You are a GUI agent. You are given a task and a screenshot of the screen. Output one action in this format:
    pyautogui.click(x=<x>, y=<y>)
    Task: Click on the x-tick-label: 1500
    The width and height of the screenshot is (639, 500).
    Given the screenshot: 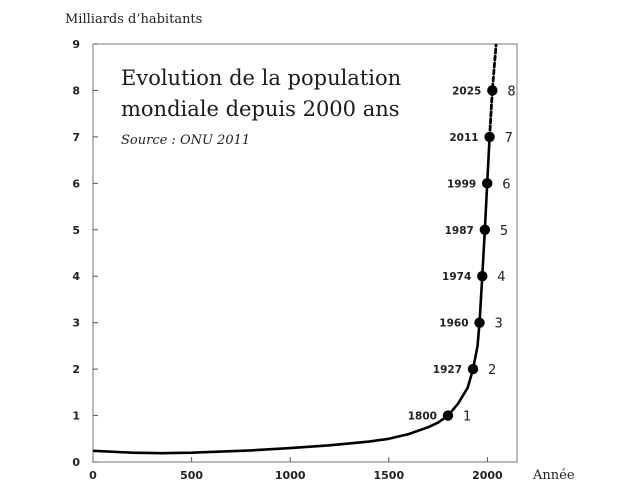 What is the action you would take?
    pyautogui.click(x=389, y=475)
    